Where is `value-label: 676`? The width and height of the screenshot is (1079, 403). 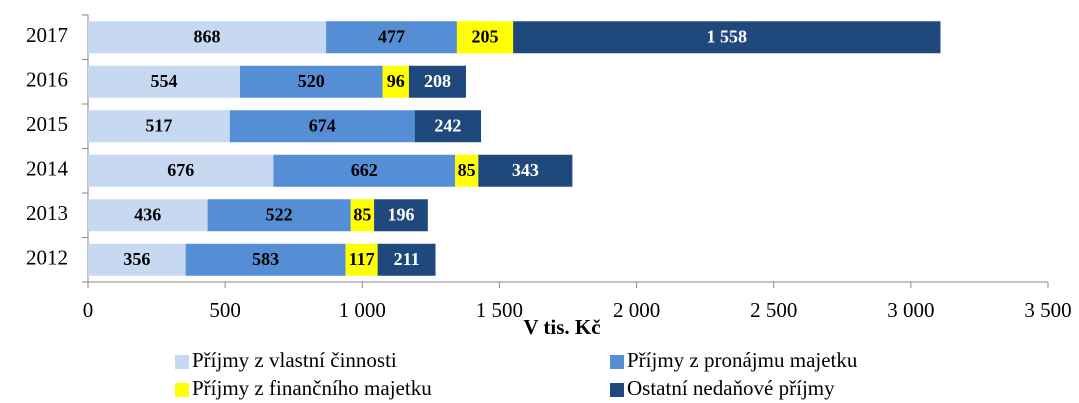
value-label: 676 is located at coordinates (180, 170).